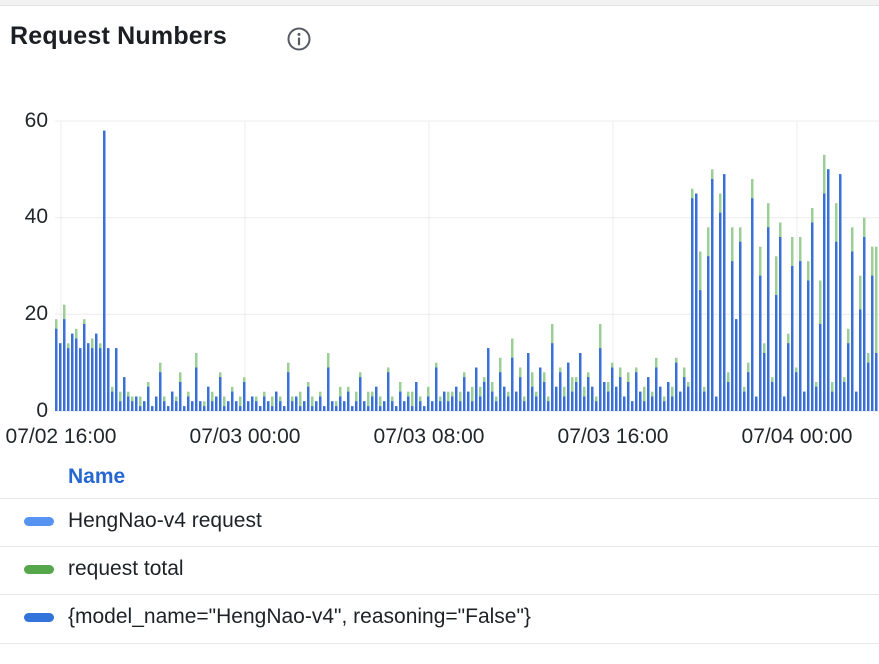  What do you see at coordinates (97, 476) in the screenshot?
I see `legend-sort-header-name: Name` at bounding box center [97, 476].